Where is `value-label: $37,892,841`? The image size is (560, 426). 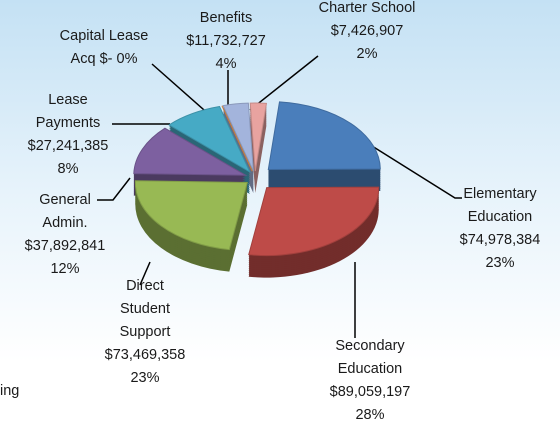 value-label: $37,892,841 is located at coordinates (65, 246).